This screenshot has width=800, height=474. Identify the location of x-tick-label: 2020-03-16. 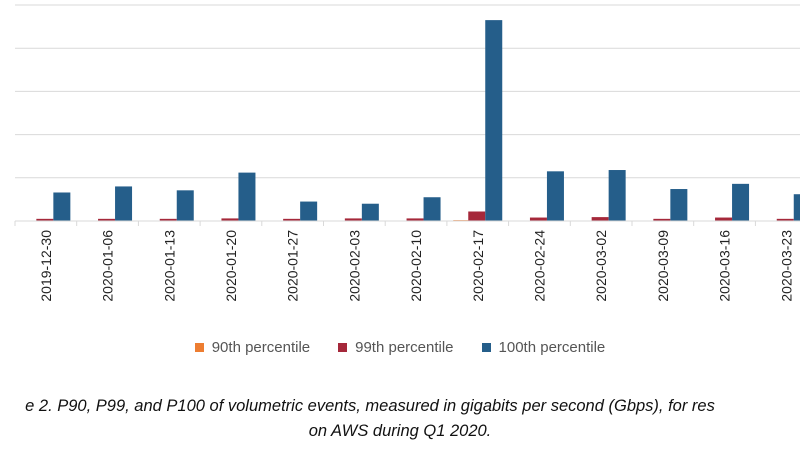
(725, 266).